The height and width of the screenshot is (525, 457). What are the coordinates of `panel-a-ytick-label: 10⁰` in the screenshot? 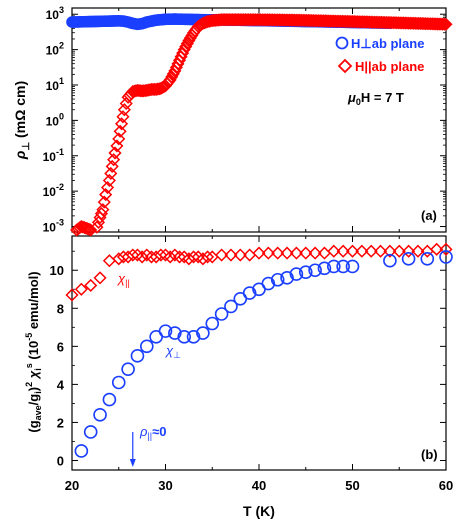 It's located at (55, 119).